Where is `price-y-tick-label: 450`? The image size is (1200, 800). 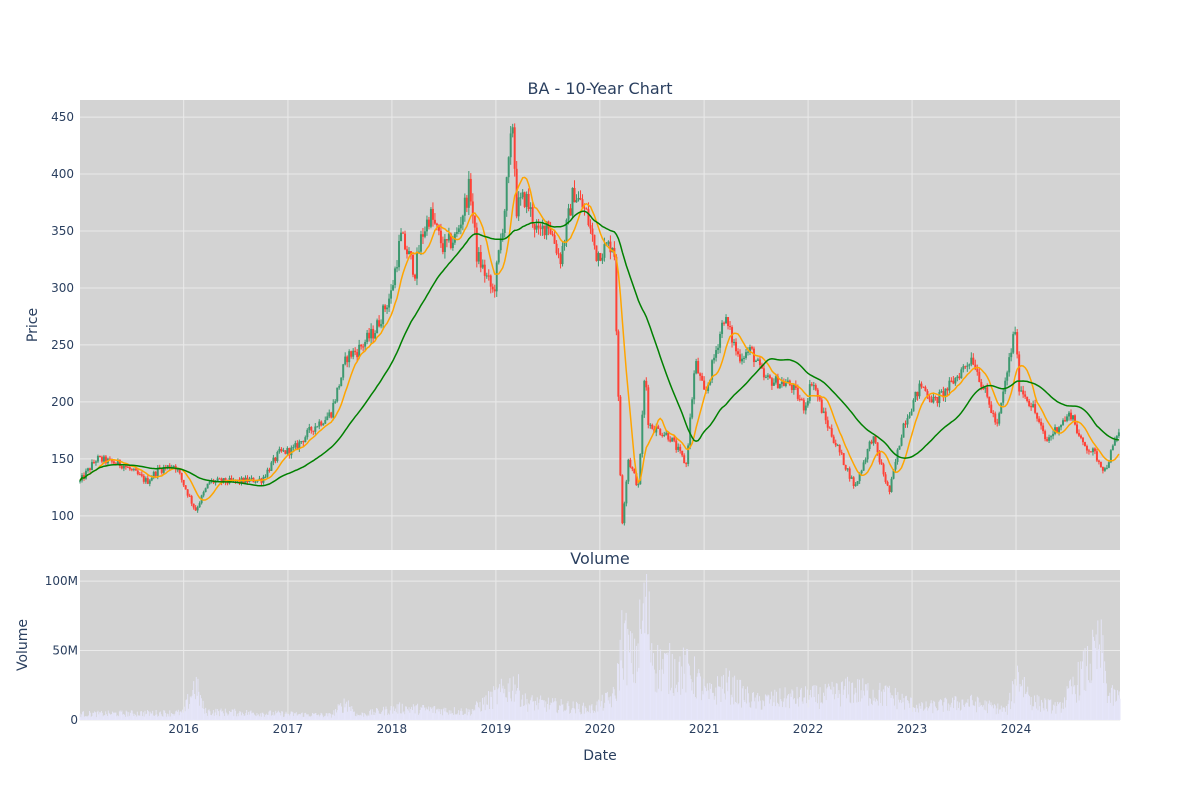 price-y-tick-label: 450 is located at coordinates (62, 117).